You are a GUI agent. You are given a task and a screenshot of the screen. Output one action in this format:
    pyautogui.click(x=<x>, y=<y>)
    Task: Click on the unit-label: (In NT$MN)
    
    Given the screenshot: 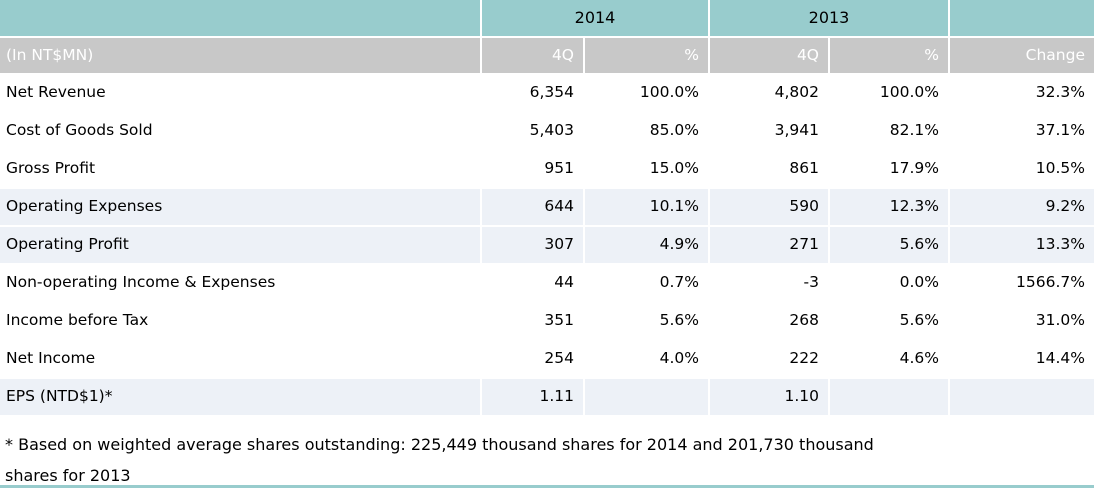 What is the action you would take?
    pyautogui.click(x=241, y=56)
    